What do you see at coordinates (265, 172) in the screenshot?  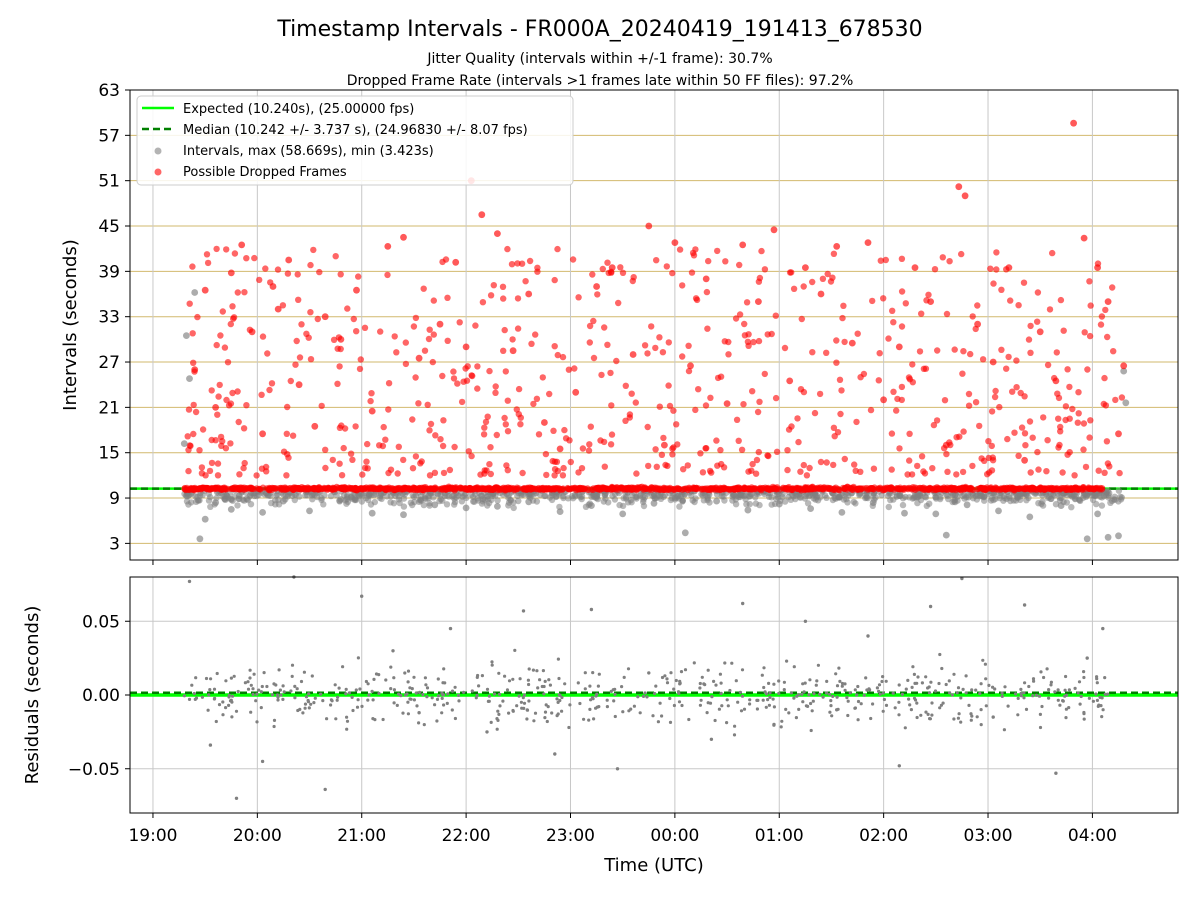 I see `legend-dropped-label: Possible Dropped Frames` at bounding box center [265, 172].